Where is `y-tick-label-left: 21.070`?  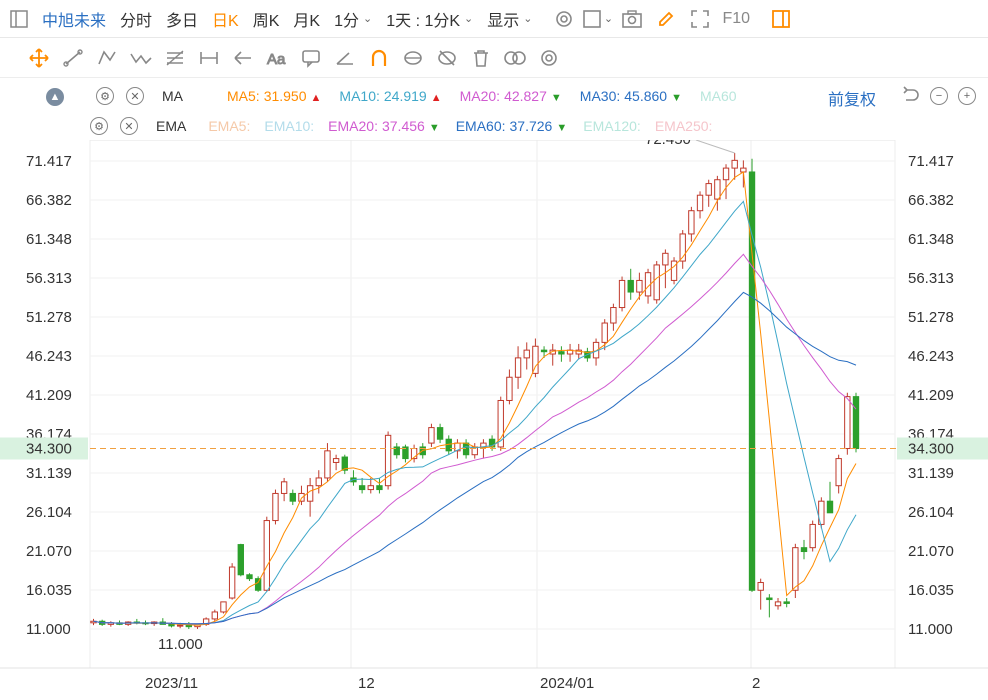
y-tick-label-left: 21.070 is located at coordinates (49, 551).